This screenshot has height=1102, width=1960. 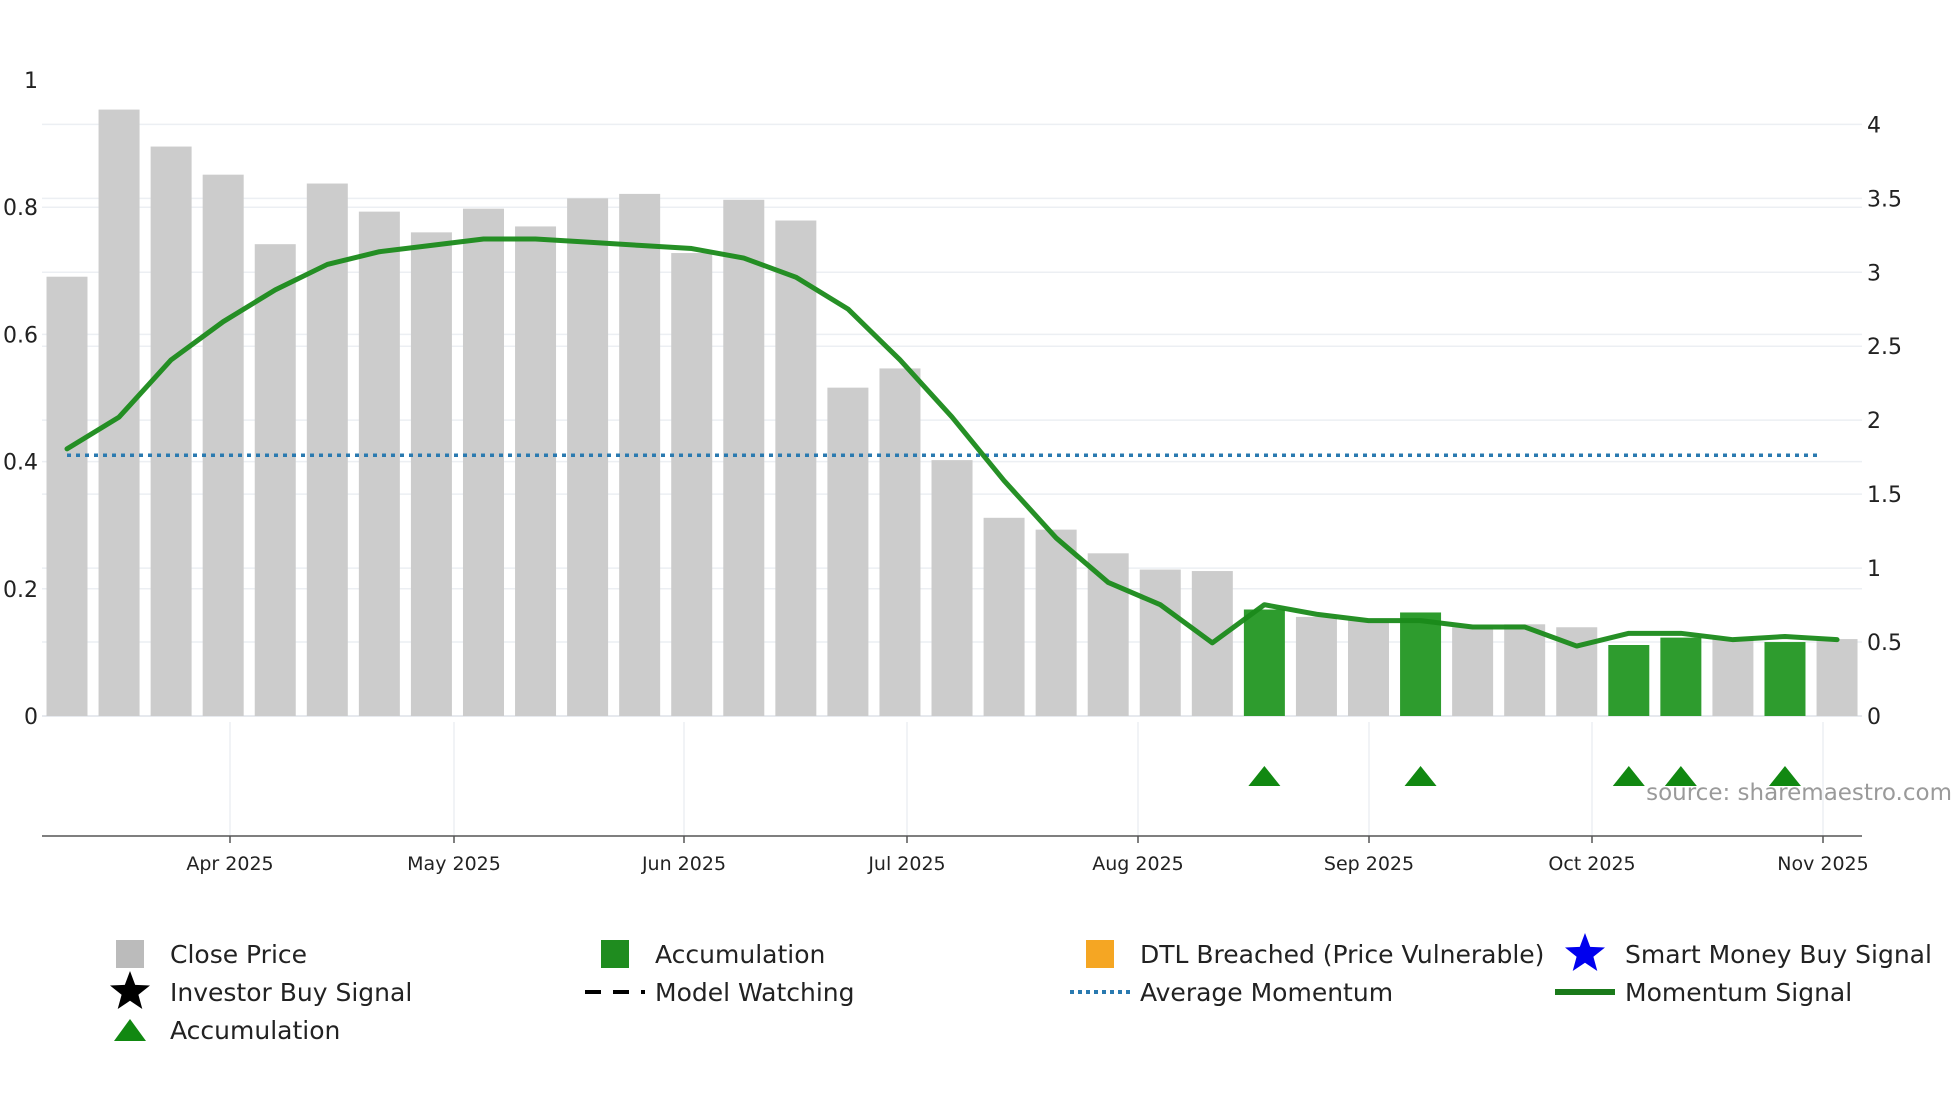 What do you see at coordinates (1822, 864) in the screenshot?
I see `x-tick-label: Nov 2025` at bounding box center [1822, 864].